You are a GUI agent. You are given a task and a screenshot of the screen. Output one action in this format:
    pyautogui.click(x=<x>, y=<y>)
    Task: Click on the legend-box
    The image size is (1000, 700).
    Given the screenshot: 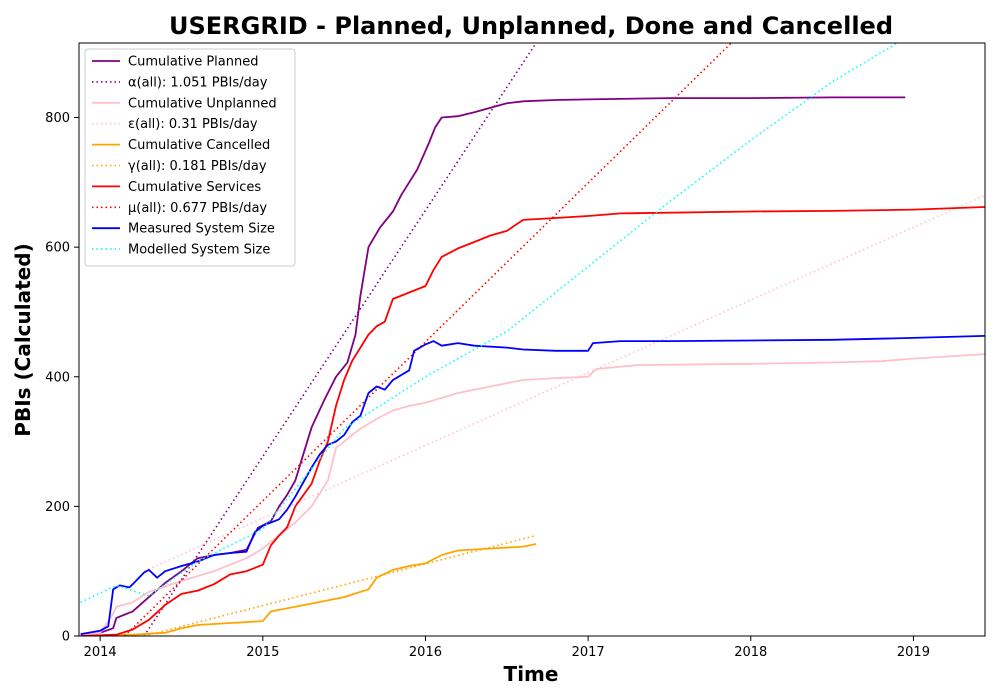 What is the action you would take?
    pyautogui.click(x=190, y=157)
    